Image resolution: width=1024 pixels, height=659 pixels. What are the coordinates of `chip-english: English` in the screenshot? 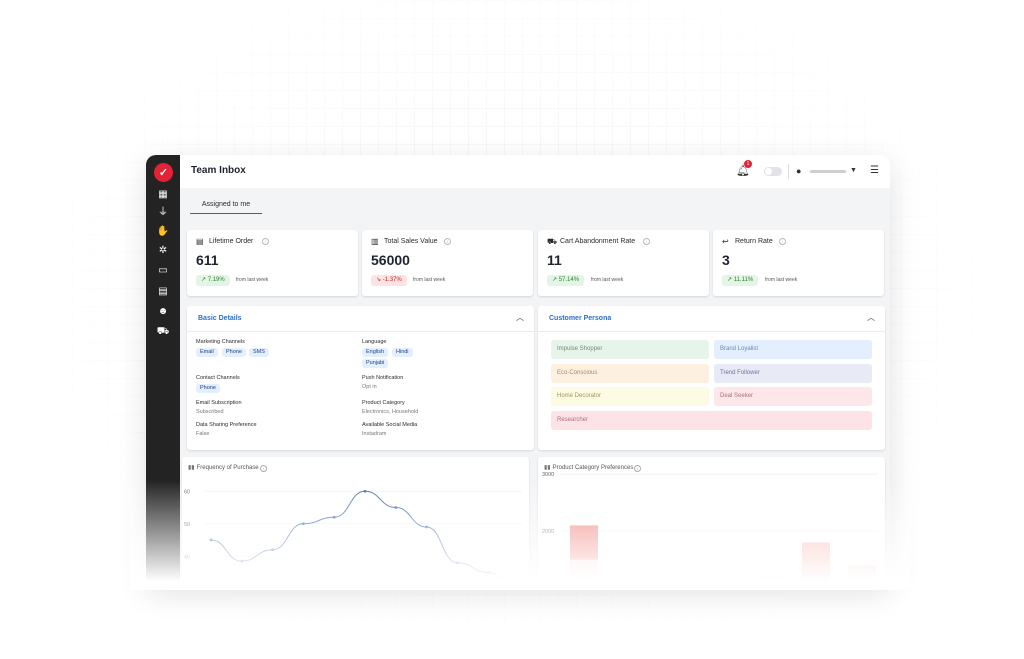 It's located at (375, 352).